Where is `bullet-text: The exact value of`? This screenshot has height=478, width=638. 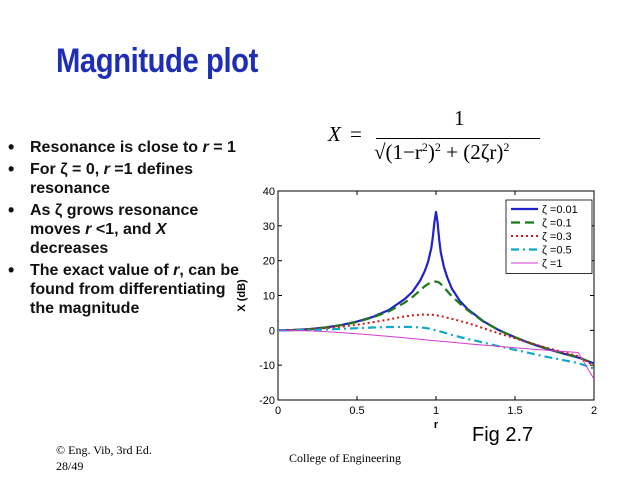 bullet-text: The exact value of is located at coordinates (102, 270).